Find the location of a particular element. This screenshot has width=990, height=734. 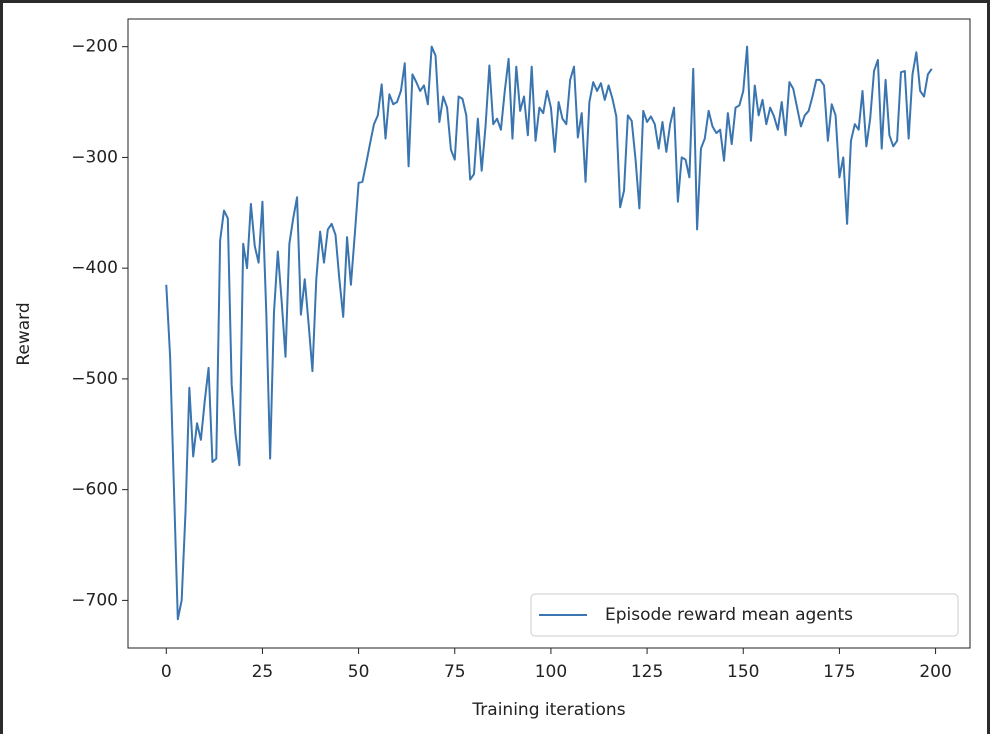

x-tick-label: 50 is located at coordinates (359, 672).